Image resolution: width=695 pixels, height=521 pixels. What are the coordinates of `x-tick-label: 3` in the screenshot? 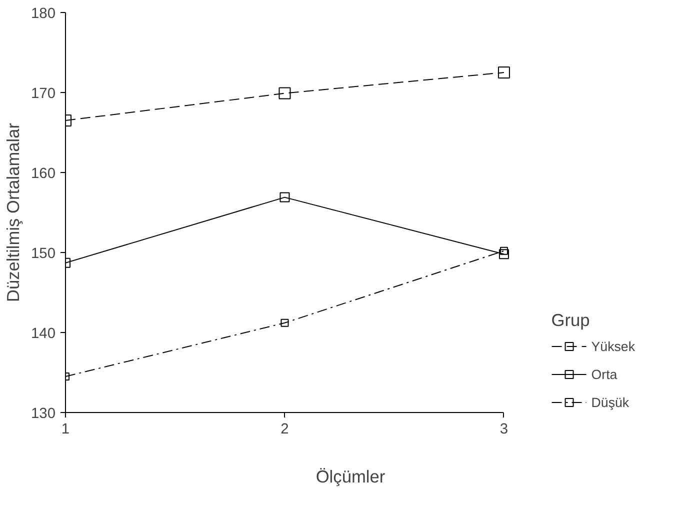 It's located at (504, 430).